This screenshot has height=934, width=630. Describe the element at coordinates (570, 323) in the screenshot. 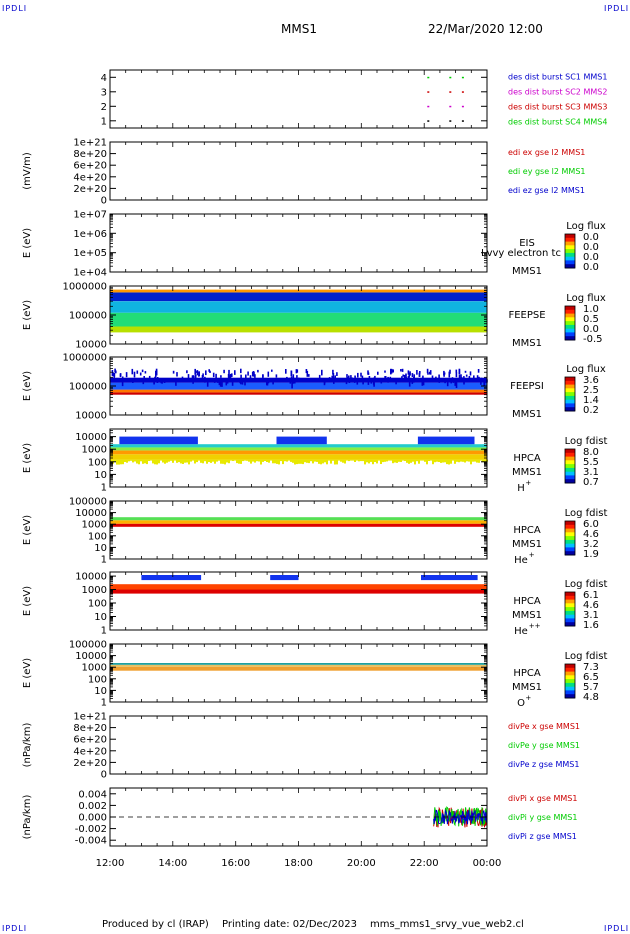

I see `panel-feeps_e-colorbar` at that location.